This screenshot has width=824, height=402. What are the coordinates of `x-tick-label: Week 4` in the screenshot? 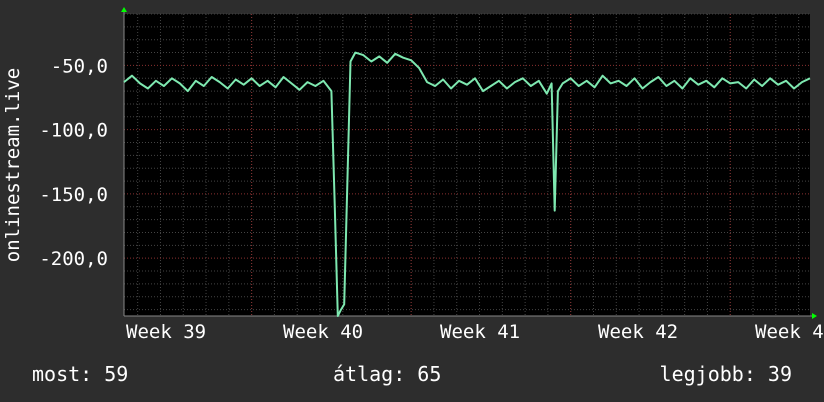 It's located at (789, 332).